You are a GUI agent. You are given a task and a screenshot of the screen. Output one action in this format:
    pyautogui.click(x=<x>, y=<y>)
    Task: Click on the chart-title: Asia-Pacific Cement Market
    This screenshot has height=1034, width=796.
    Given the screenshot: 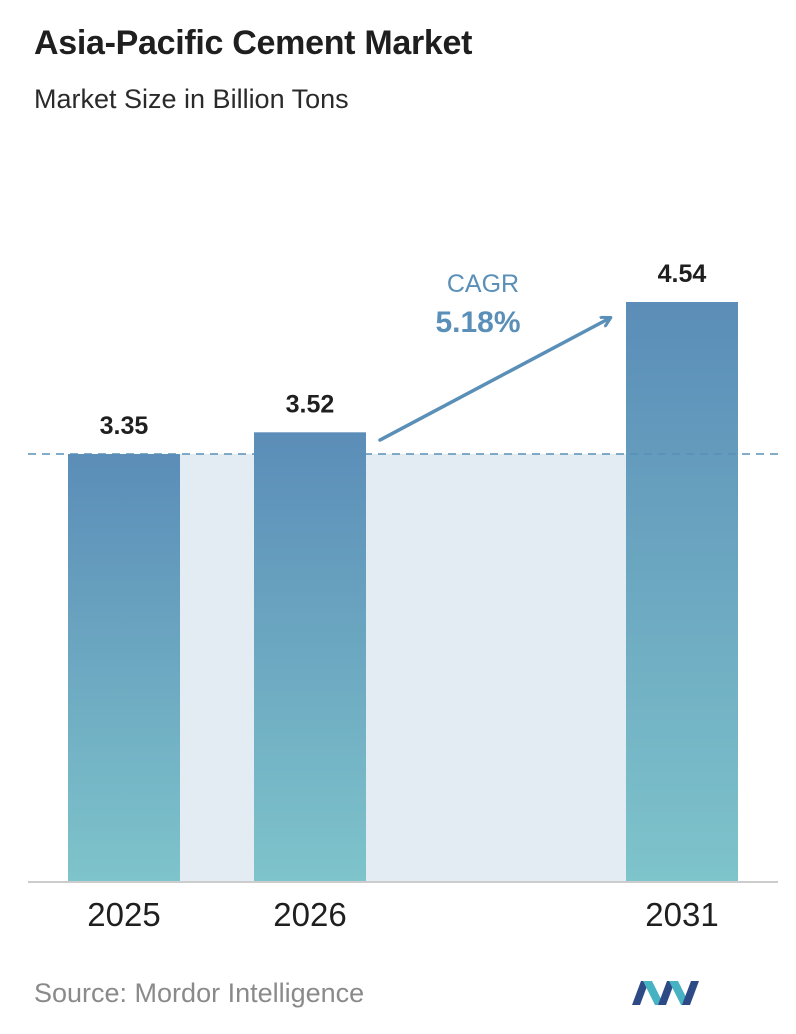 What is the action you would take?
    pyautogui.click(x=253, y=43)
    